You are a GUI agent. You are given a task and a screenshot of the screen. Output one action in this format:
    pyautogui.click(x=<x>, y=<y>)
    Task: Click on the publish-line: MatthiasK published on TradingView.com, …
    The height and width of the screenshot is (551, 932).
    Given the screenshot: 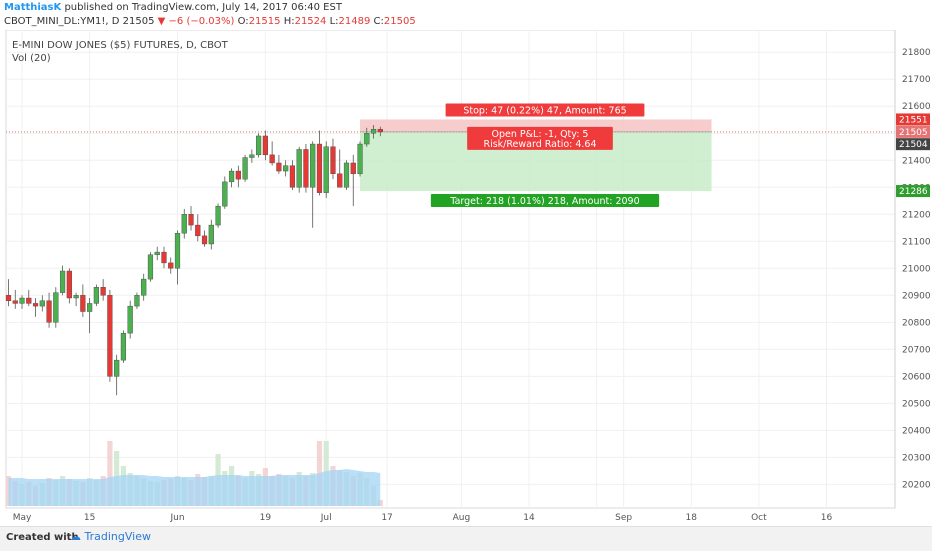 What is the action you would take?
    pyautogui.click(x=173, y=7)
    